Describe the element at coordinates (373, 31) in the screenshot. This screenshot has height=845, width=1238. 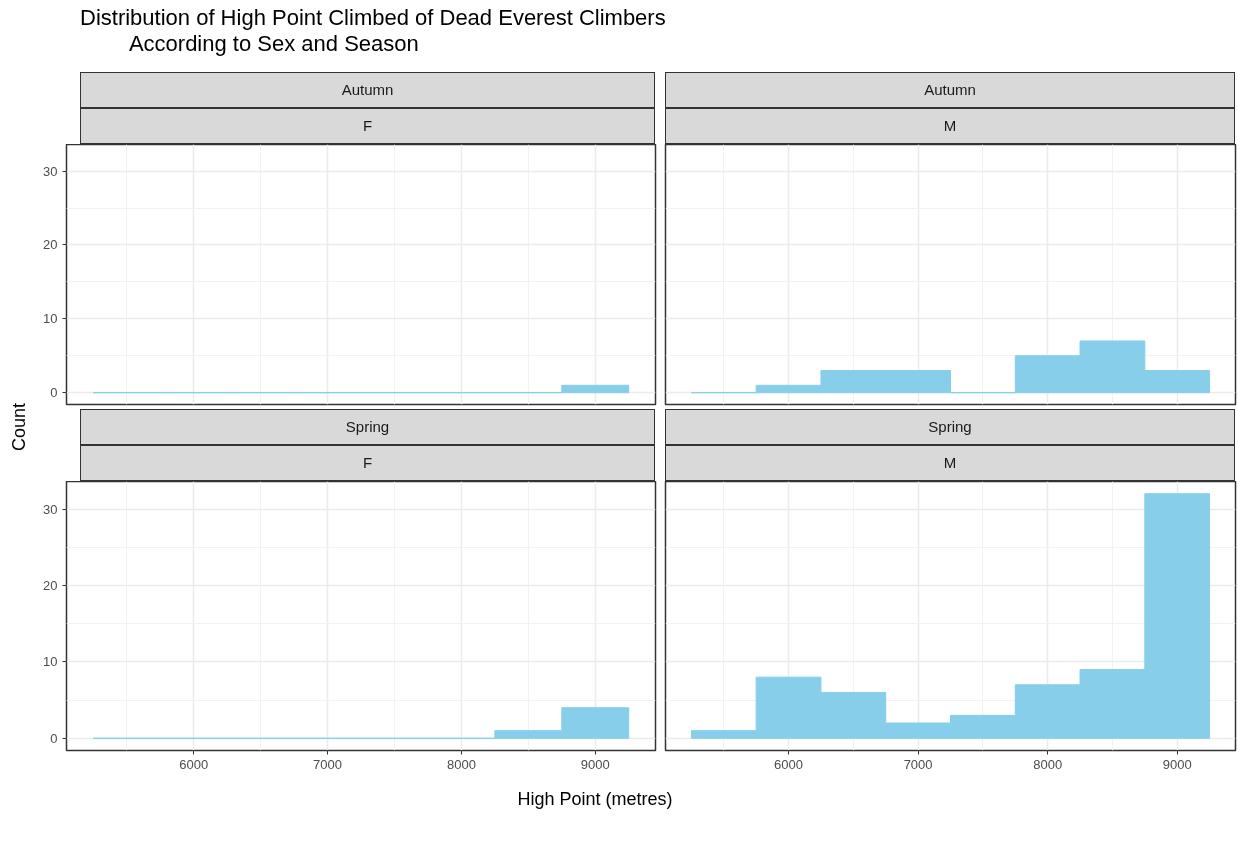
I see `text: Distribution of High Point Climbed of Dead Everest Climbers According to Sex and Season` at that location.